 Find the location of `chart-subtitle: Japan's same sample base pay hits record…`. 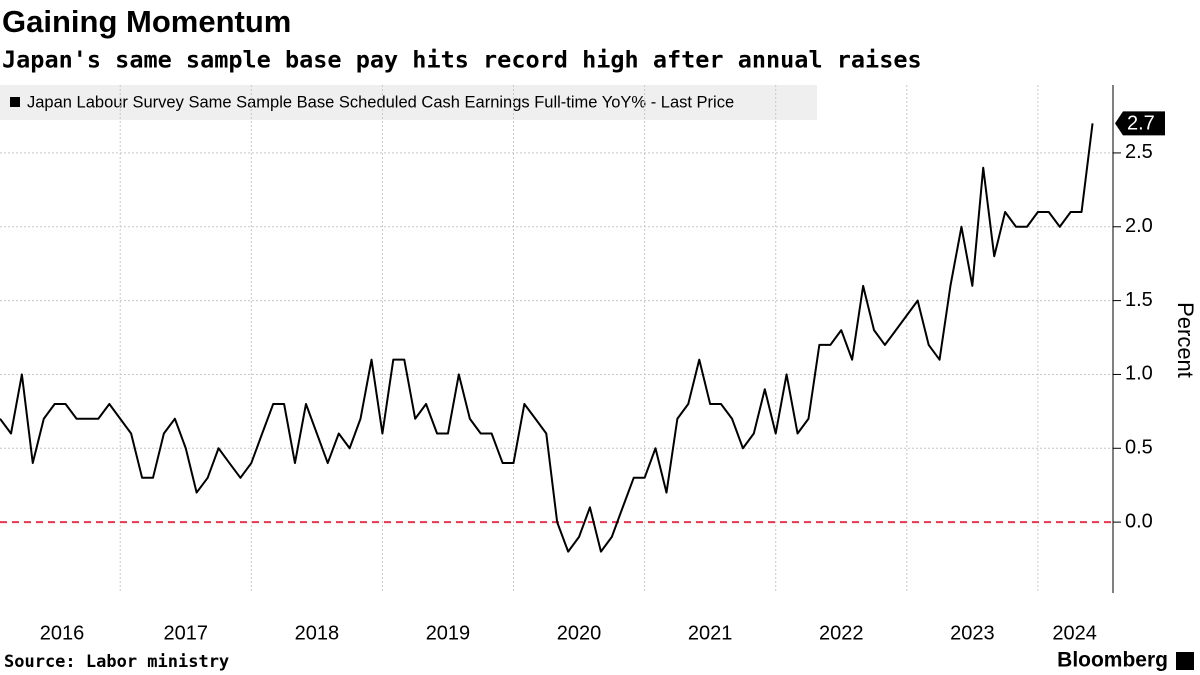

chart-subtitle: Japan's same sample base pay hits record… is located at coordinates (462, 60).